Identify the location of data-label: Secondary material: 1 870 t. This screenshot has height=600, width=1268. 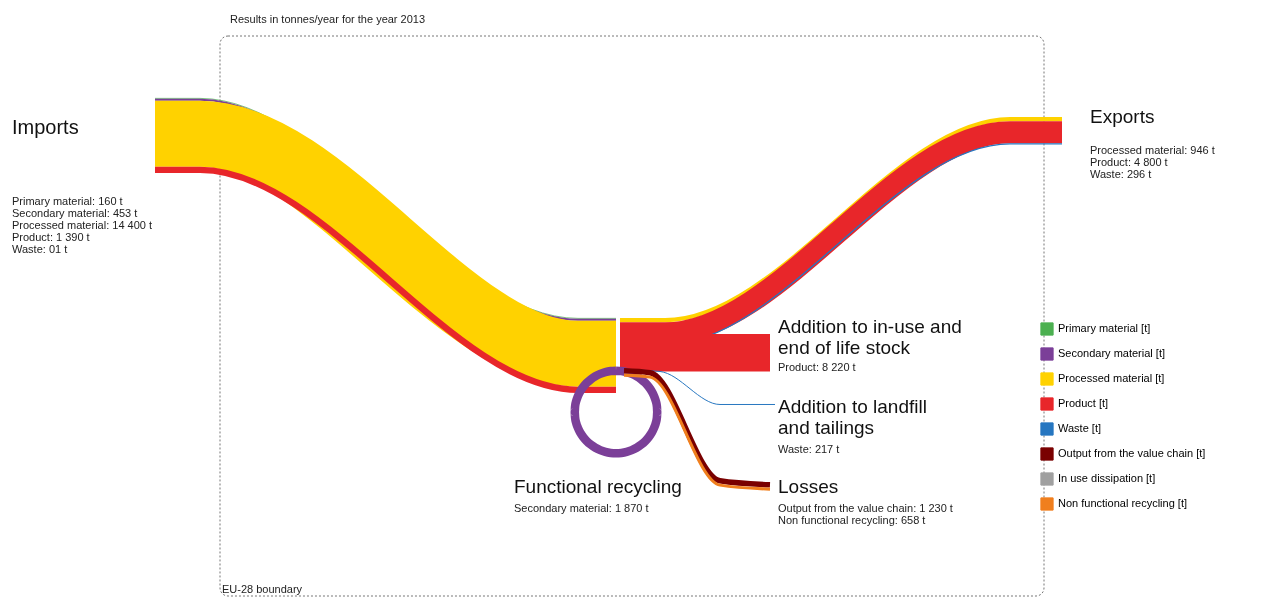
(581, 508).